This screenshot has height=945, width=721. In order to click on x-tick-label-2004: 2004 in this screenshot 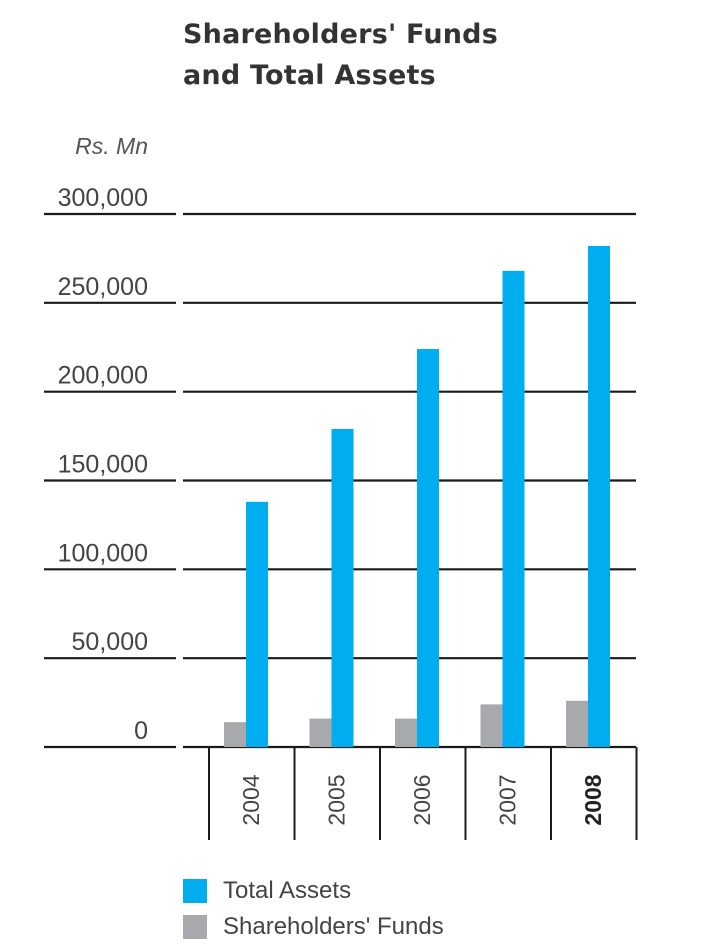, I will do `click(251, 799)`.